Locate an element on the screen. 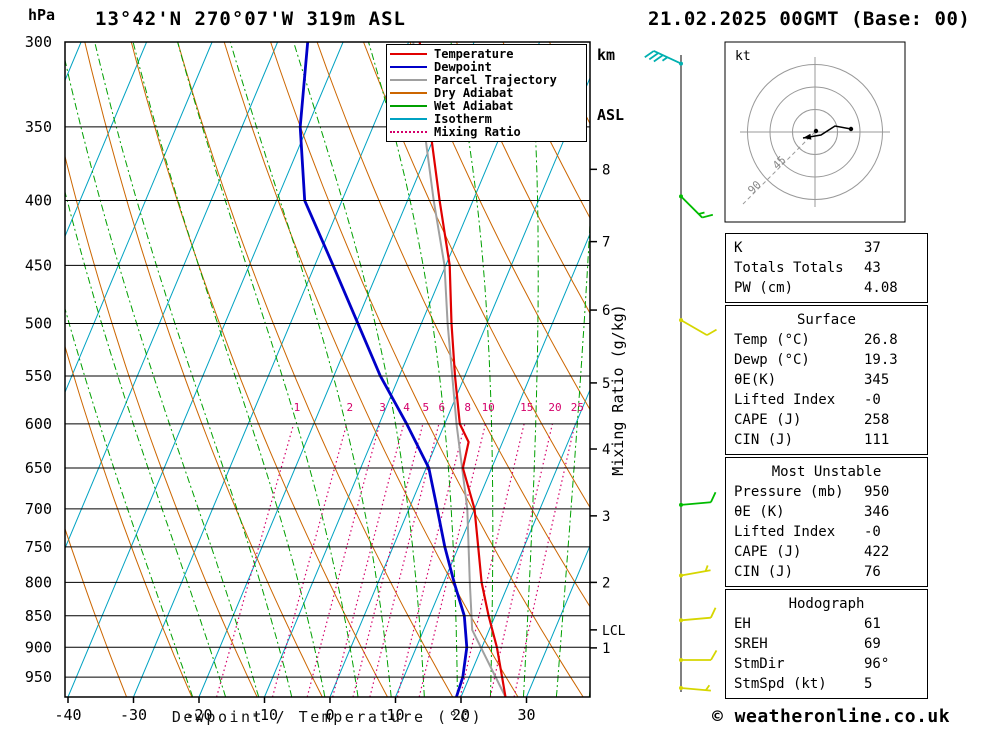 The width and height of the screenshot is (1000, 733). row-label: EH is located at coordinates (742, 624).